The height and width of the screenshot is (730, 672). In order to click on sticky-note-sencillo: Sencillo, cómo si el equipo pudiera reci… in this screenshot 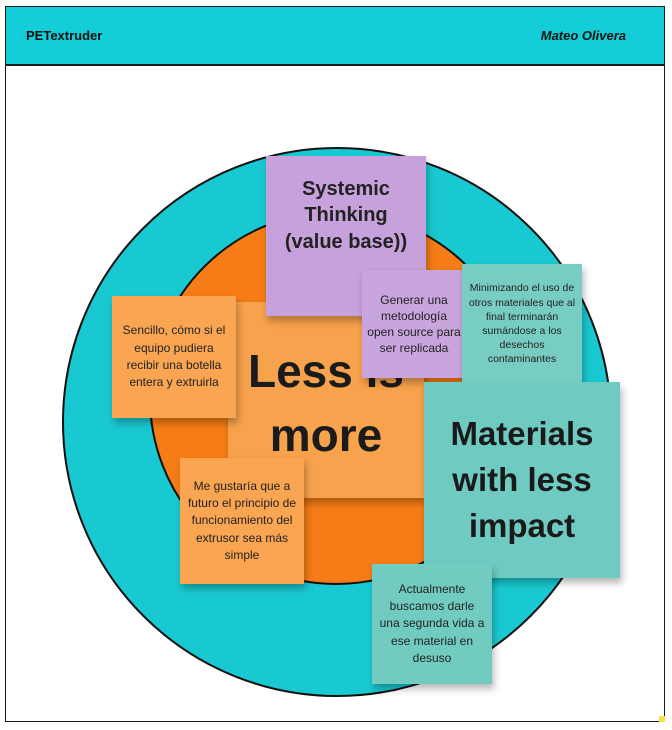, I will do `click(174, 357)`.